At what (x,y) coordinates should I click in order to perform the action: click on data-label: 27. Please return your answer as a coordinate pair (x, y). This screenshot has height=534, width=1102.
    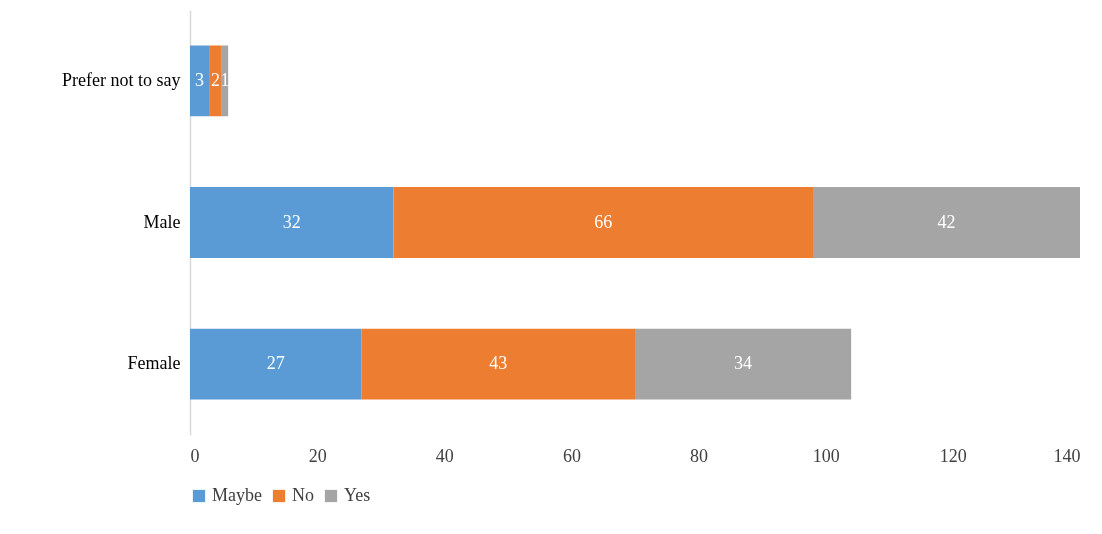
    Looking at the image, I should click on (275, 363).